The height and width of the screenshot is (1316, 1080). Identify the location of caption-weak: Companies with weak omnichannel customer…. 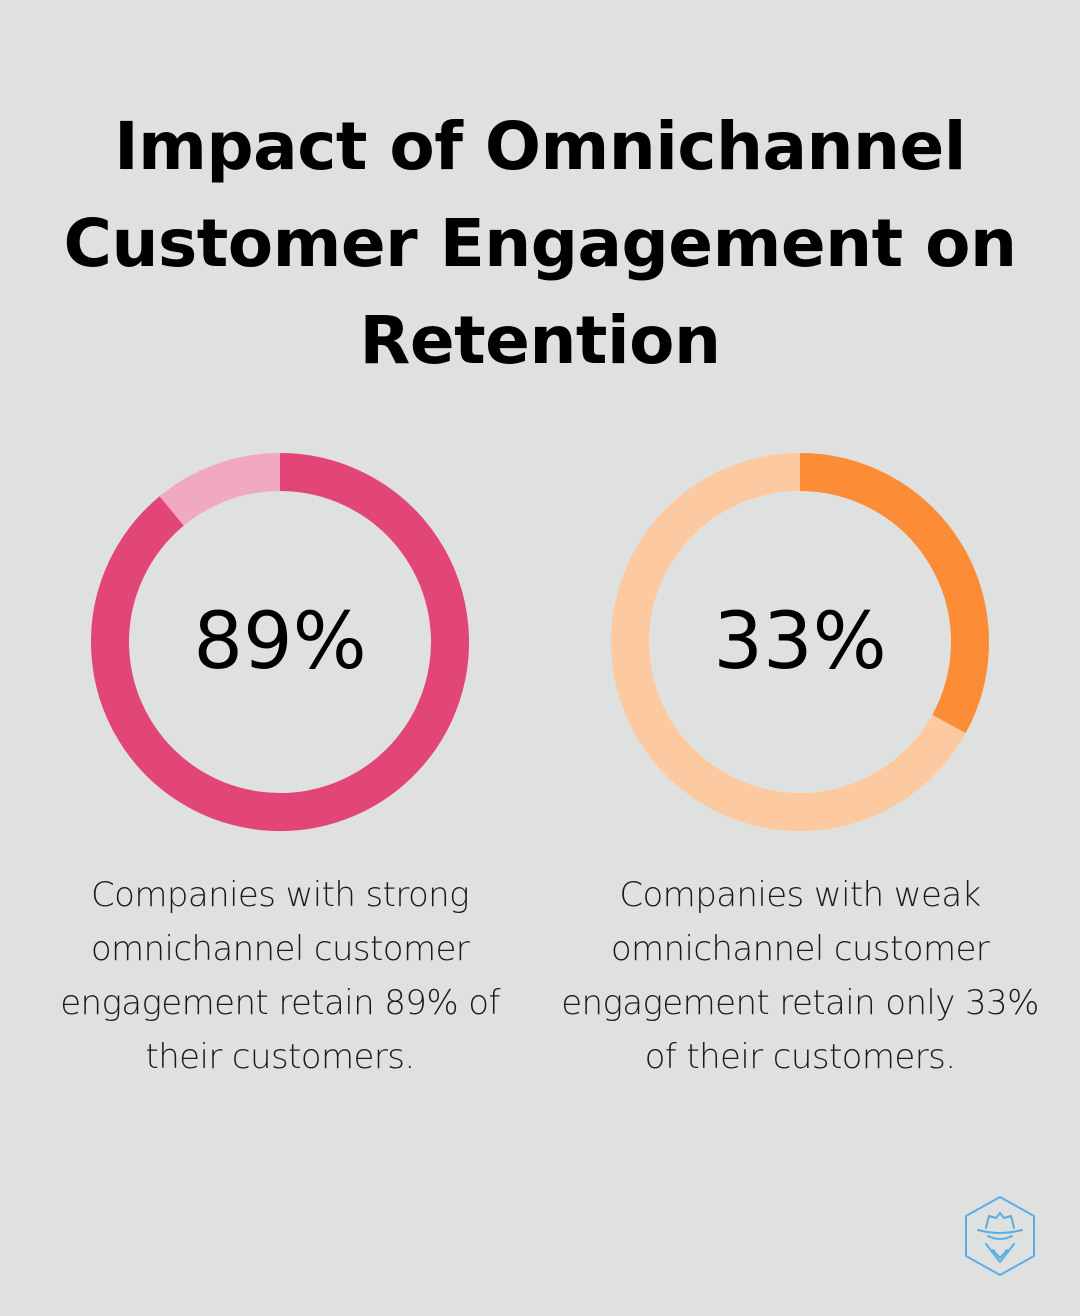
(800, 976).